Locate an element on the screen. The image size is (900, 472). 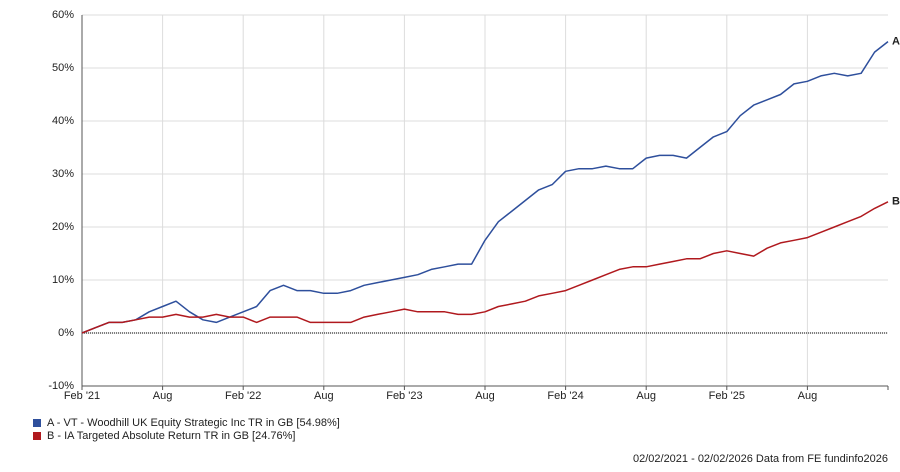
y-tick-label: -10% is located at coordinates (61, 386).